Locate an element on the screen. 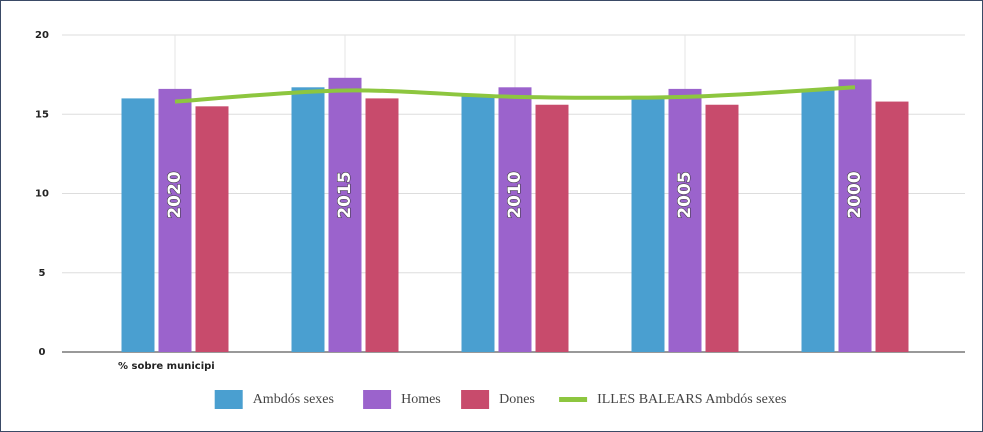  legend-label: Dones is located at coordinates (517, 399).